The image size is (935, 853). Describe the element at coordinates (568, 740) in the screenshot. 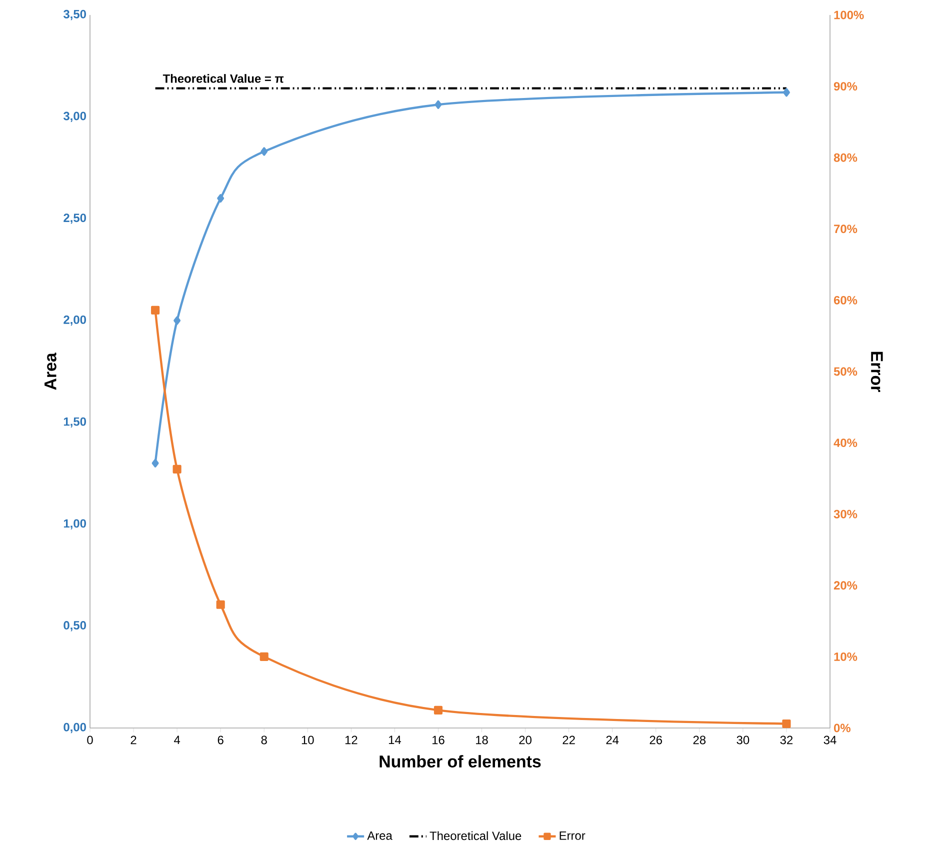

I see `x-tick-label: 22` at that location.